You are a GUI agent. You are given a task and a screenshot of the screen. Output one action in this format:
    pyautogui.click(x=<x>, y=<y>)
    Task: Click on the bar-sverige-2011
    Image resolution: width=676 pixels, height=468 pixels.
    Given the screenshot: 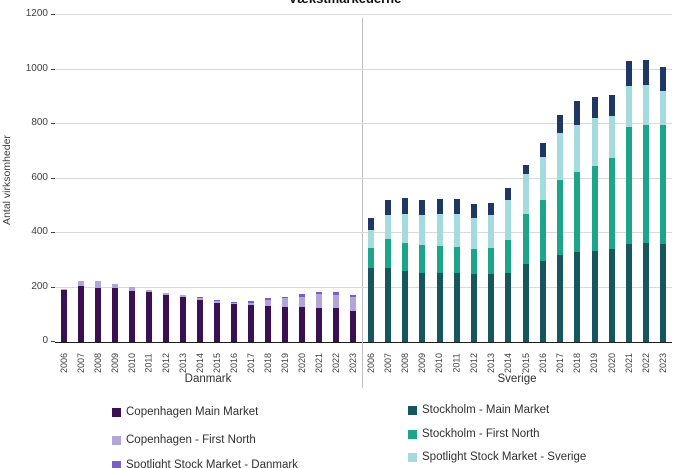 What is the action you would take?
    pyautogui.click(x=456, y=270)
    